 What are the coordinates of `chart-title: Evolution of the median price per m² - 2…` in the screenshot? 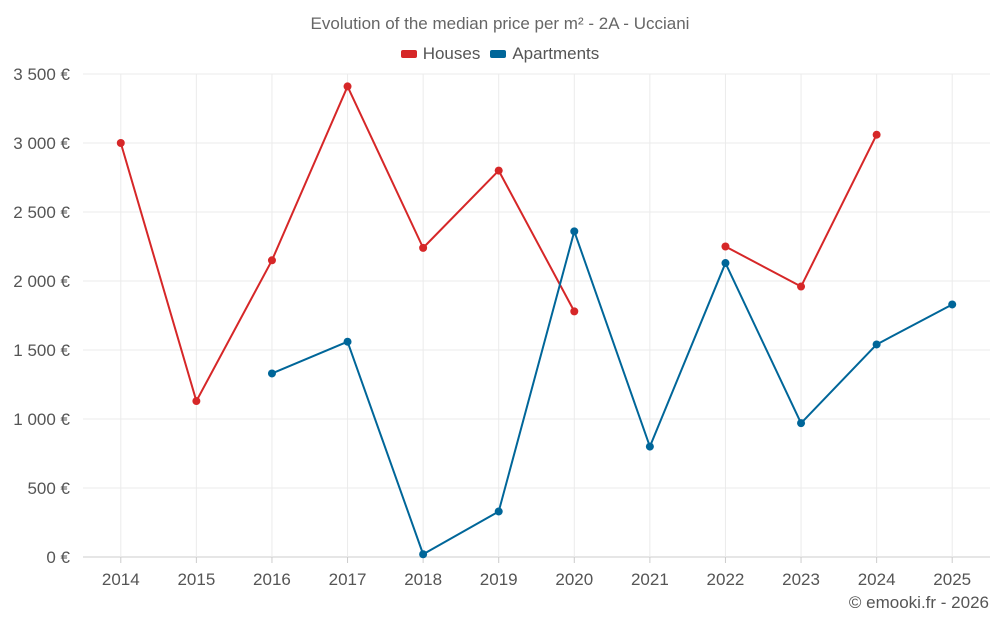 It's located at (500, 23).